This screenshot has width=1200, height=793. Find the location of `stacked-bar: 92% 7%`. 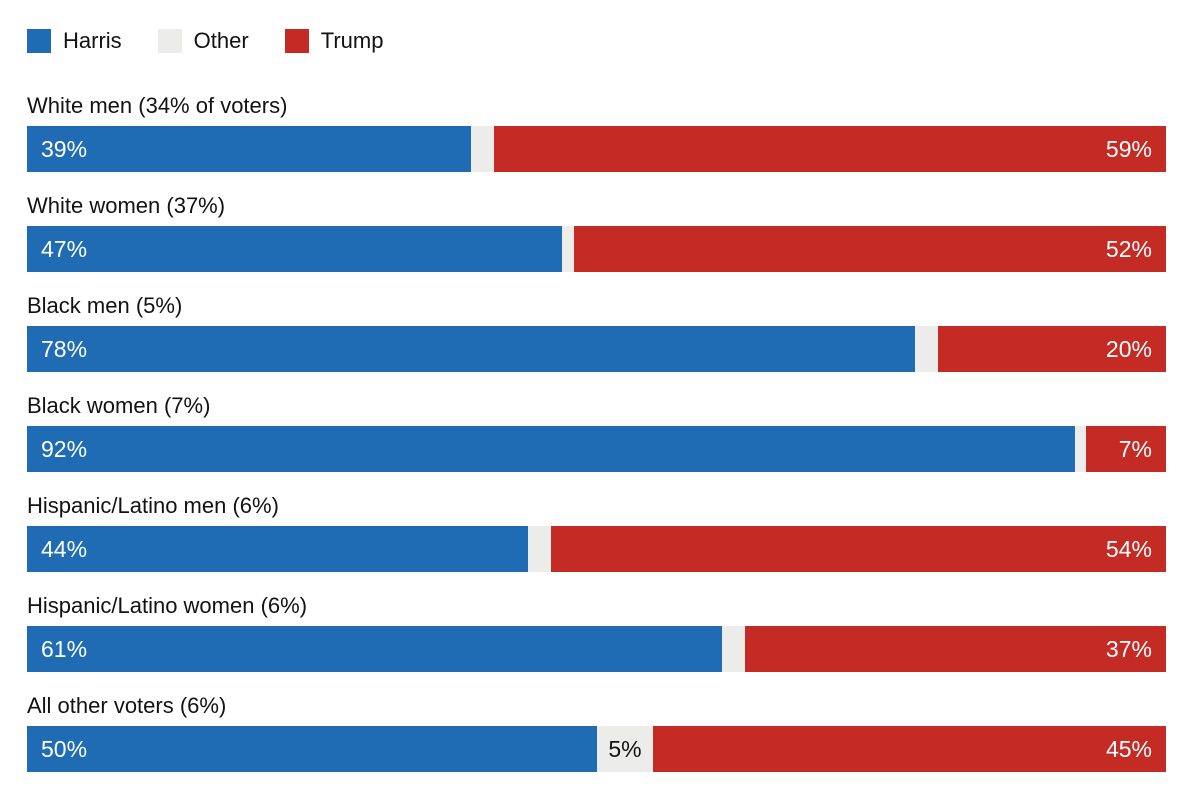

stacked-bar: 92% 7% is located at coordinates (596, 449).